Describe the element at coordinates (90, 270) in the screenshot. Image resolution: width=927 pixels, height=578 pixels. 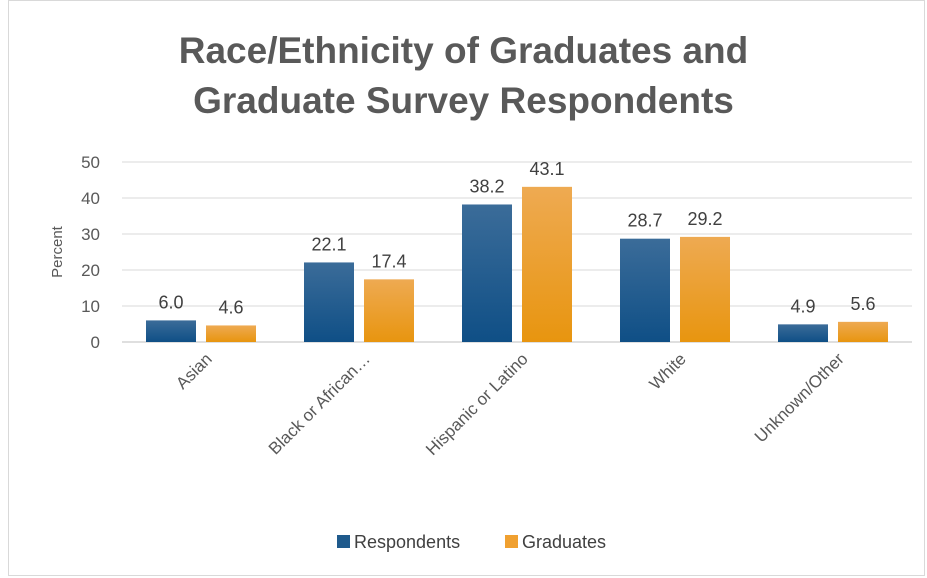
I see `y-tick-label: 20` at that location.